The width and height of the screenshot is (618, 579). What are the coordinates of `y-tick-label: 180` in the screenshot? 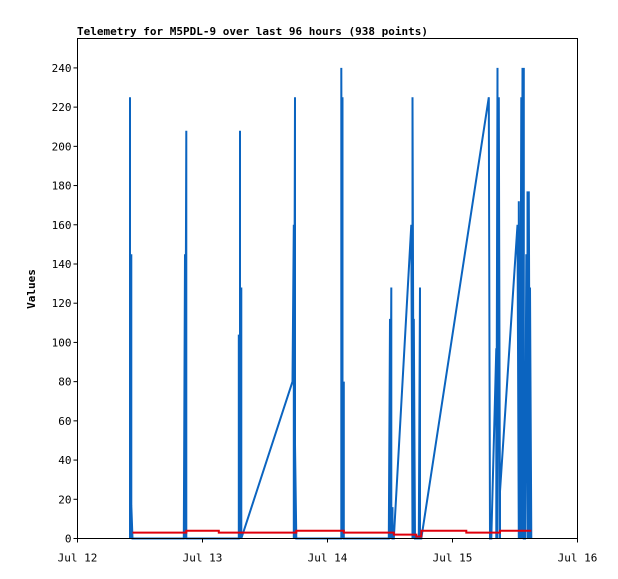 It's located at (62, 186).